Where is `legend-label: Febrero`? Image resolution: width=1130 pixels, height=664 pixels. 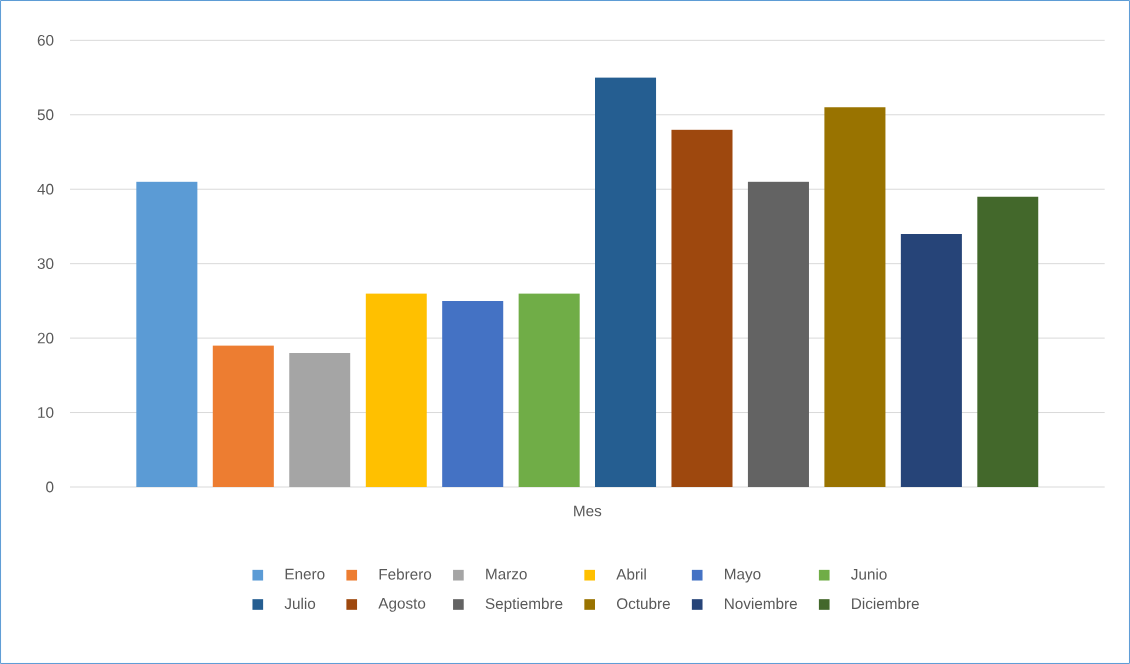
legend-label: Febrero is located at coordinates (405, 574).